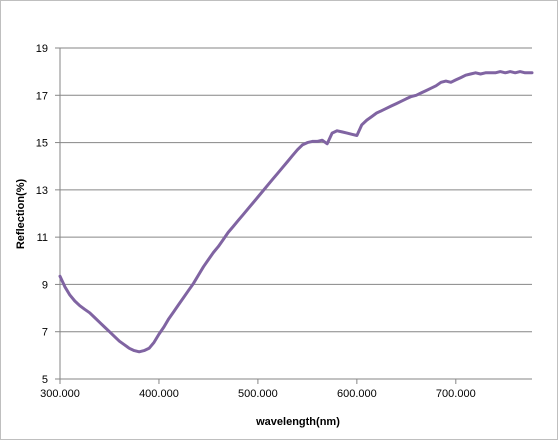 This screenshot has height=446, width=559. I want to click on x-axis-title: wavelength(nm), so click(297, 422).